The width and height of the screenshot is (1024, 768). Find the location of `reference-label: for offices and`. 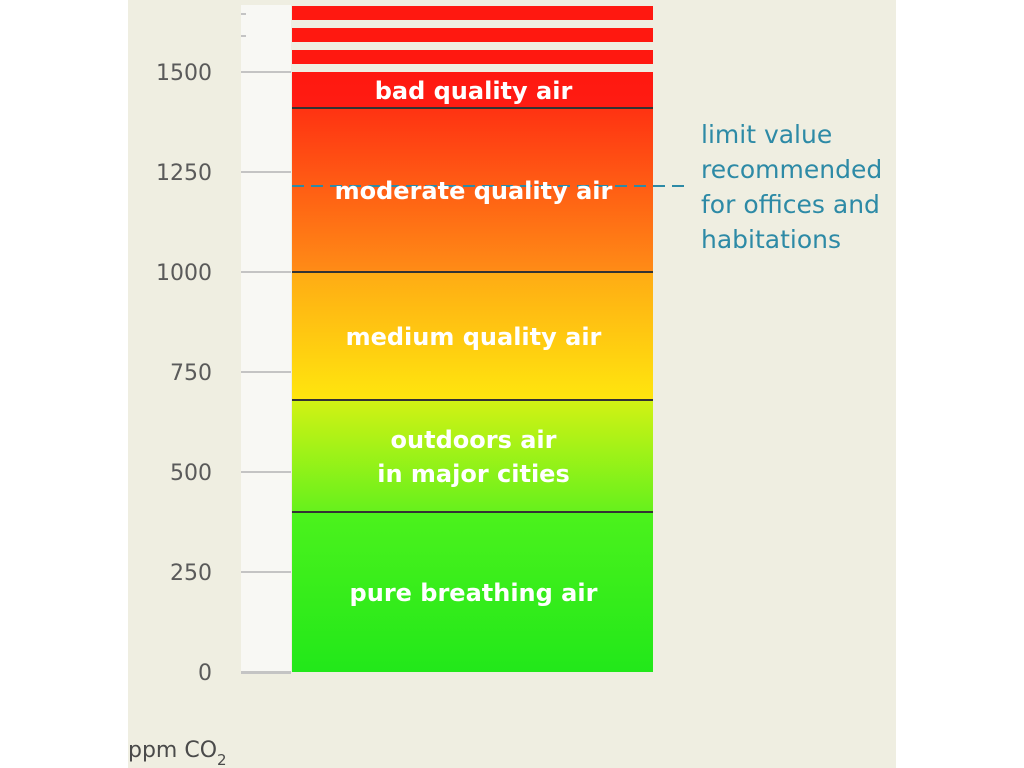

reference-label: for offices and is located at coordinates (790, 204).